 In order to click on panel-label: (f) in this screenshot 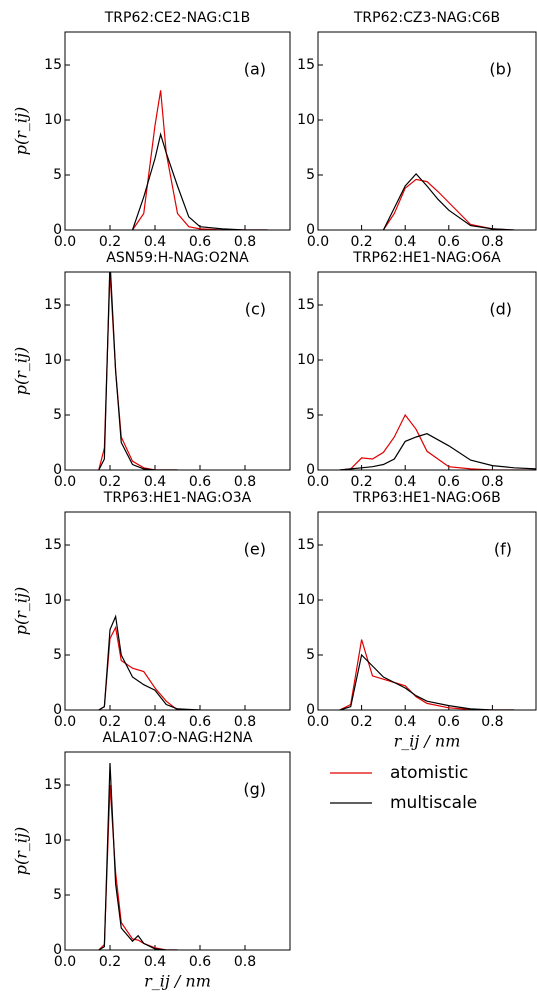, I will do `click(503, 549)`.